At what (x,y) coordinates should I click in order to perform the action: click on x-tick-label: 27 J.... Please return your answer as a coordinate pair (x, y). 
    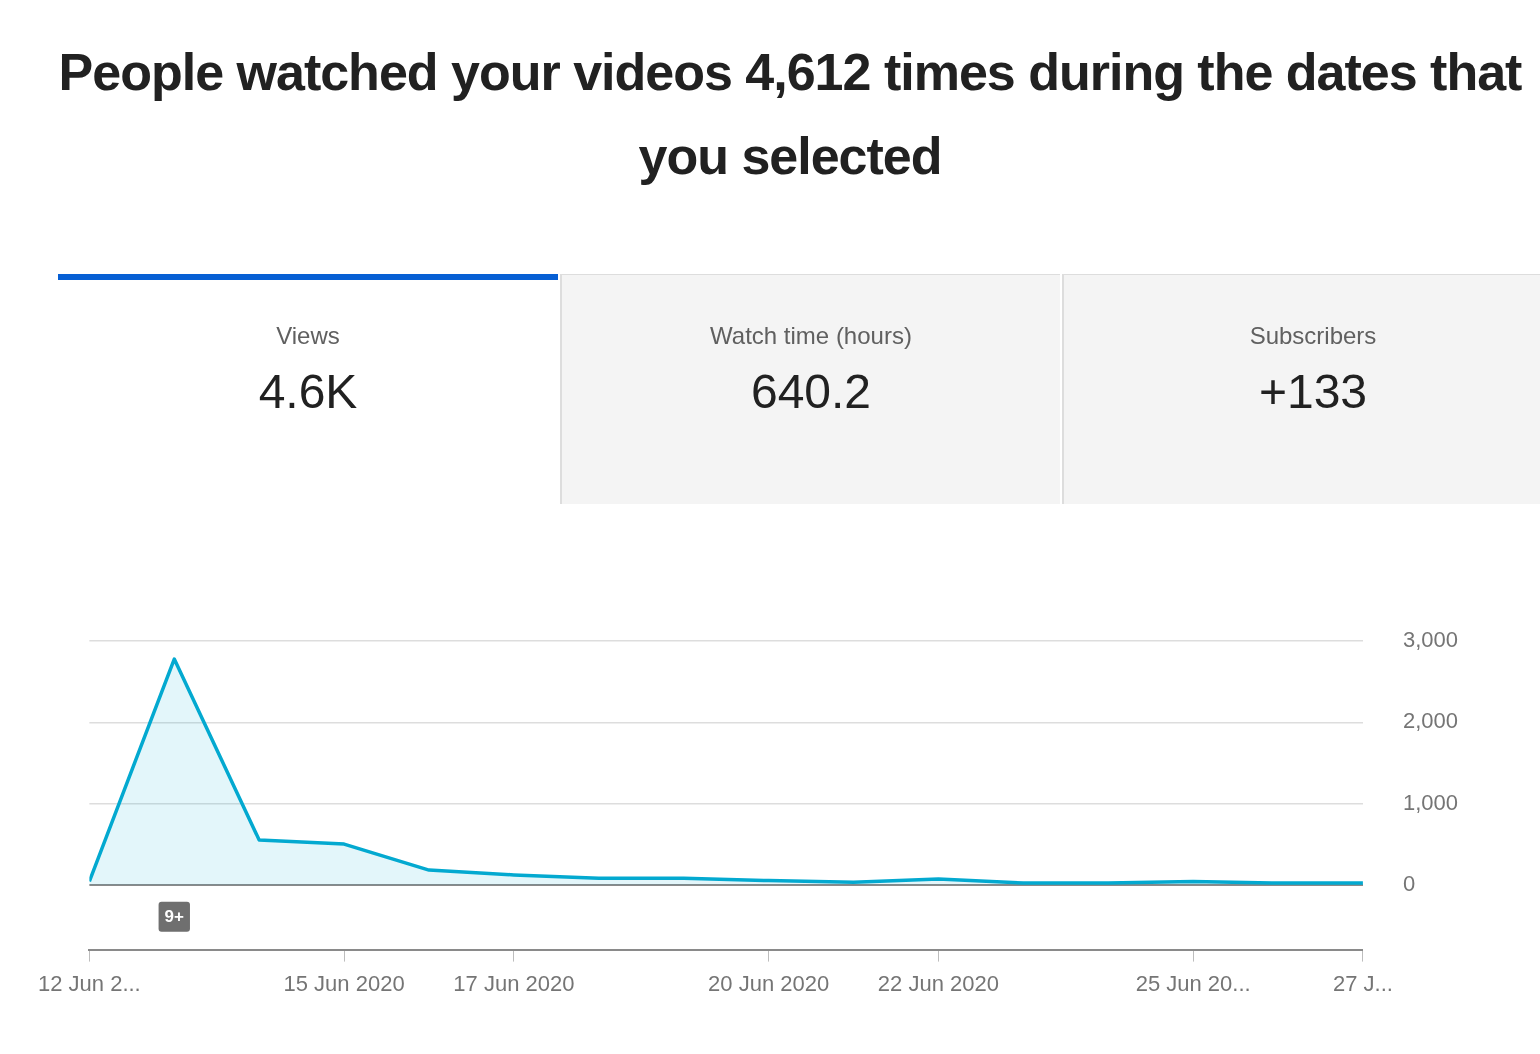
    Looking at the image, I should click on (1362, 983).